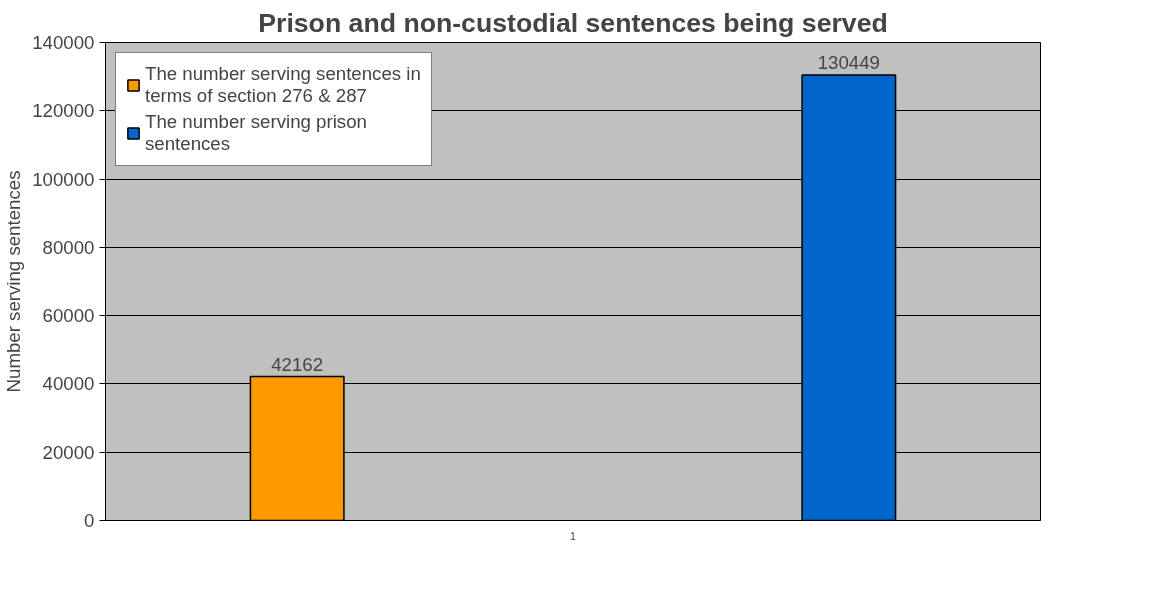  What do you see at coordinates (89, 520) in the screenshot?
I see `y-tick-label: 0` at bounding box center [89, 520].